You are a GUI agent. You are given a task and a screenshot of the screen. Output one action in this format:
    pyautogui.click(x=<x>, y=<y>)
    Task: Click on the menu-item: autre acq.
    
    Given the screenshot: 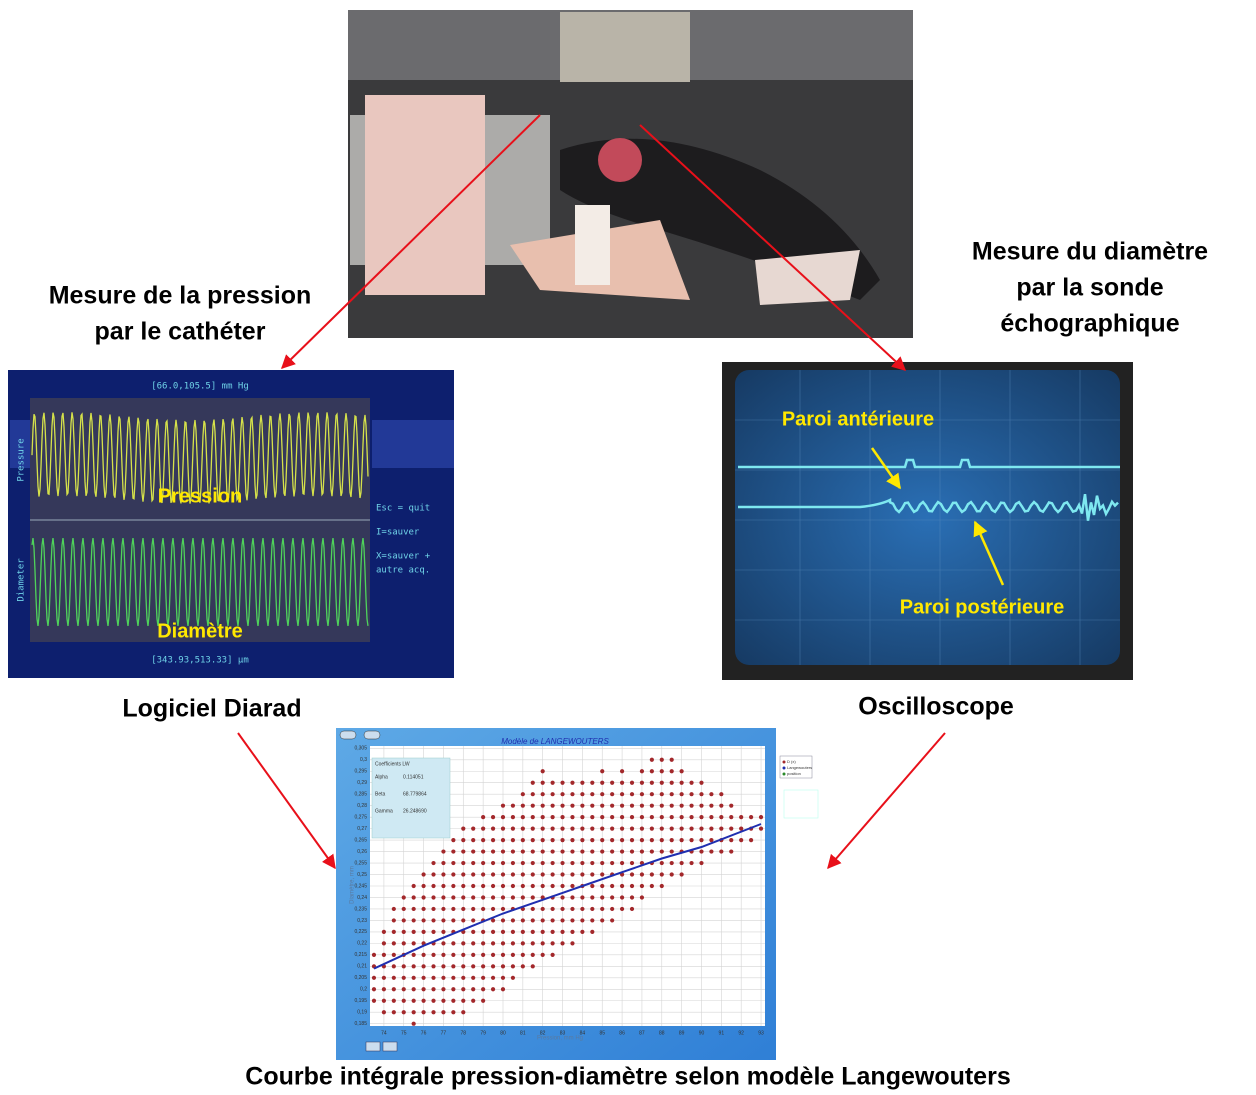 What is the action you would take?
    pyautogui.click(x=403, y=571)
    